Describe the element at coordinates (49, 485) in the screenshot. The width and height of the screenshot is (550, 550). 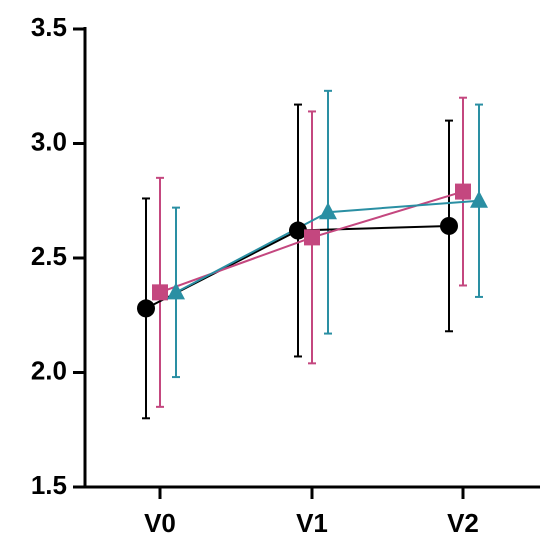
I see `y-tick-label: 1.5` at that location.